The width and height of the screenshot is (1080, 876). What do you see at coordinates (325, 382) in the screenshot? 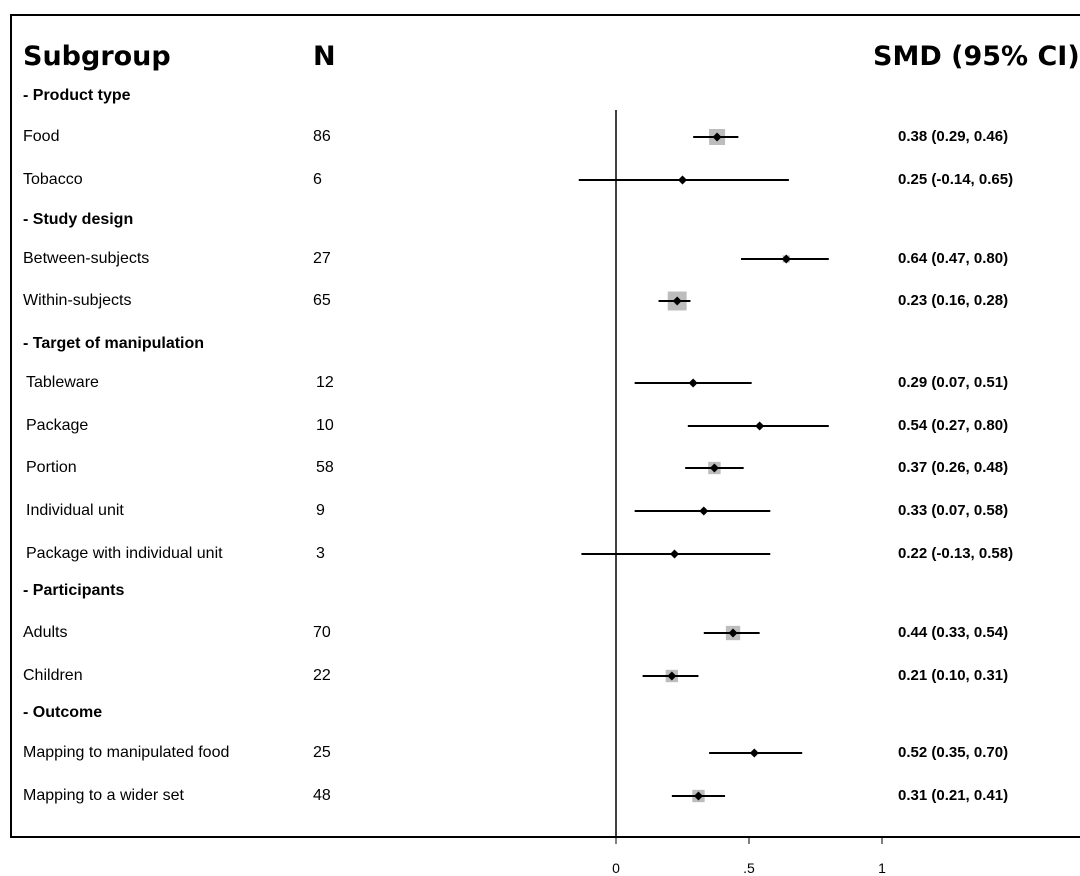
I see `row-n: 12` at bounding box center [325, 382].